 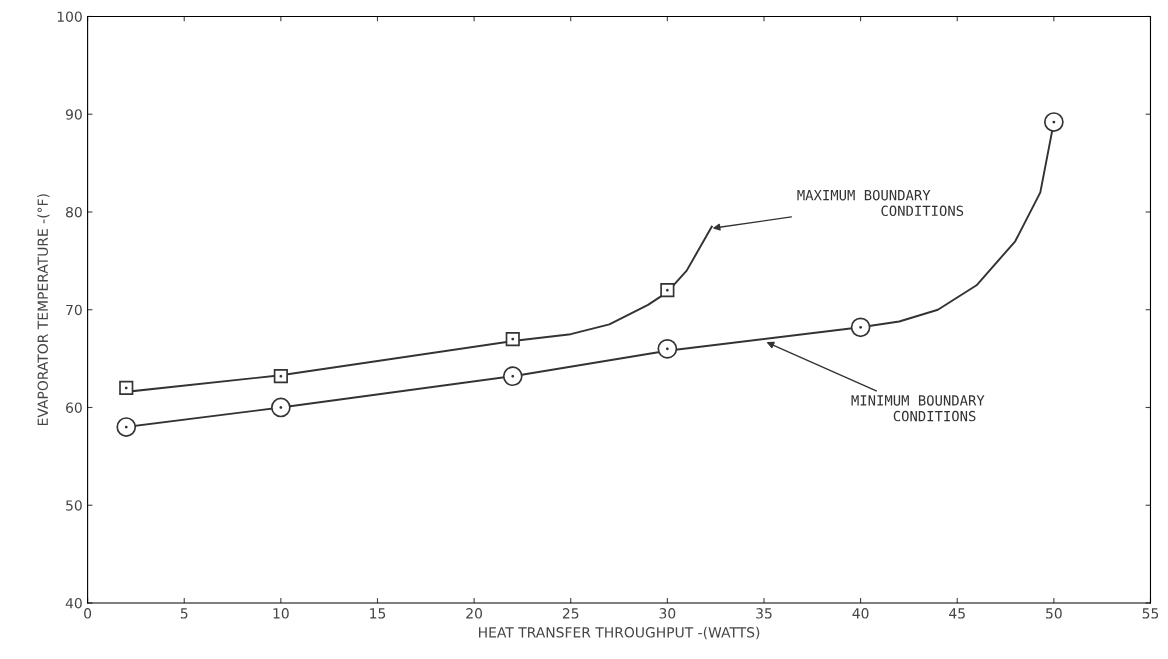 I want to click on y-tick-label: 80, so click(x=74, y=212).